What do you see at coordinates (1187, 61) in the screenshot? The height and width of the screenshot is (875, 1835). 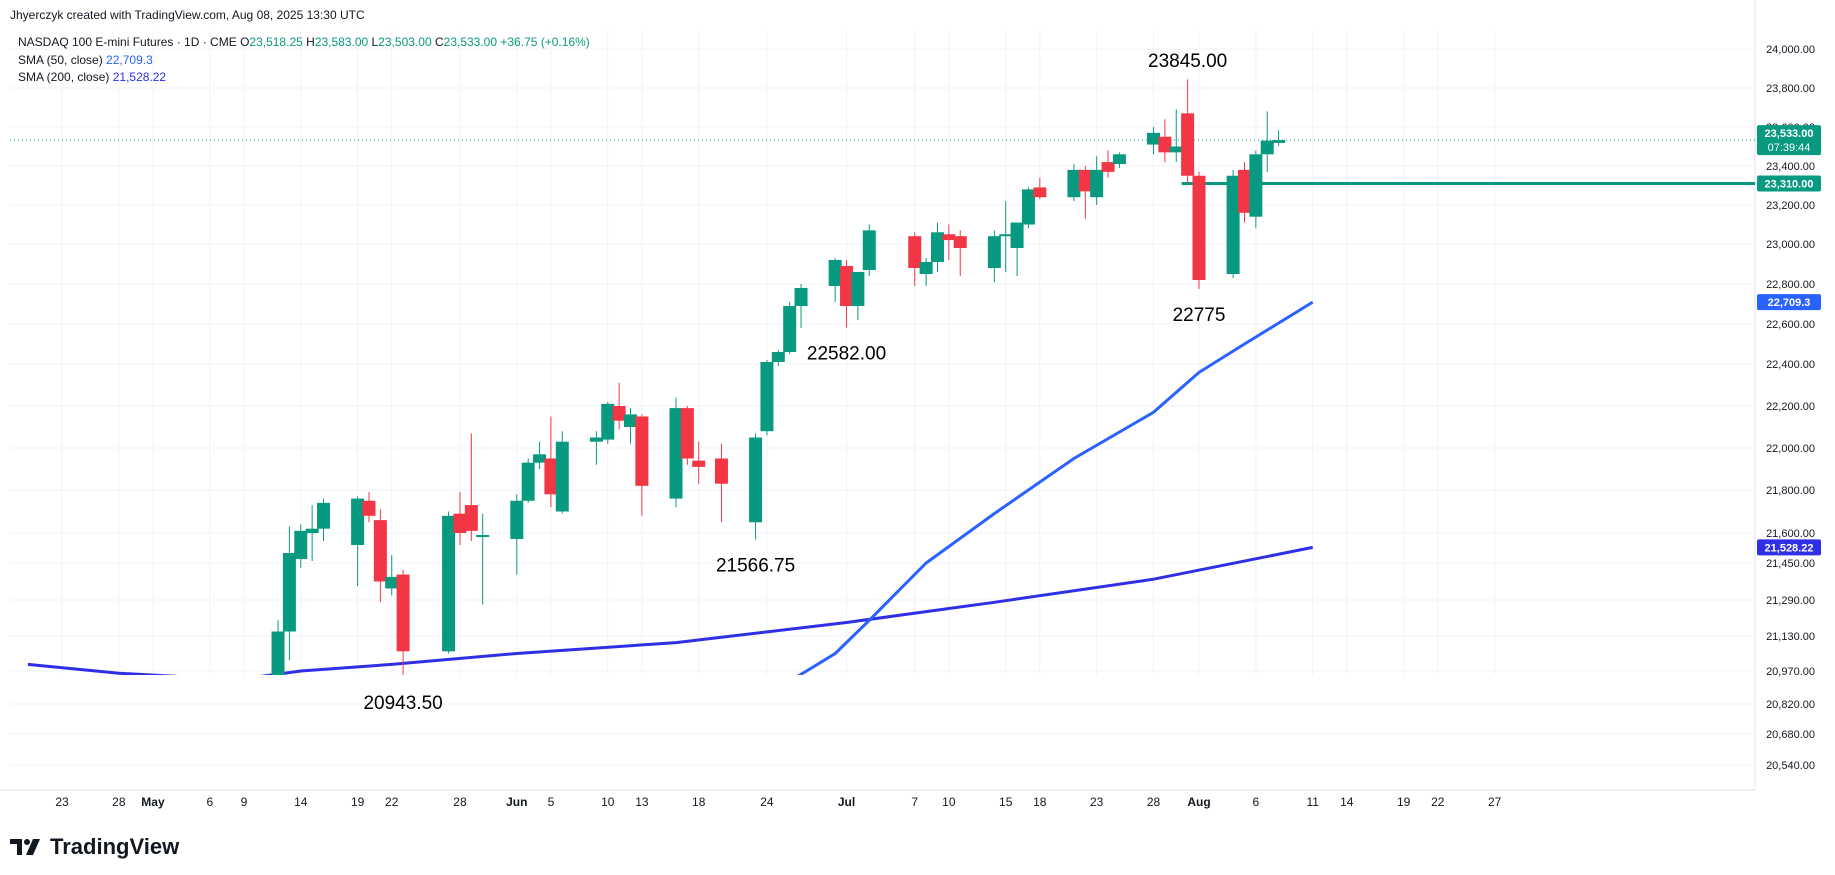 I see `price-annotation: 23845.00` at bounding box center [1187, 61].